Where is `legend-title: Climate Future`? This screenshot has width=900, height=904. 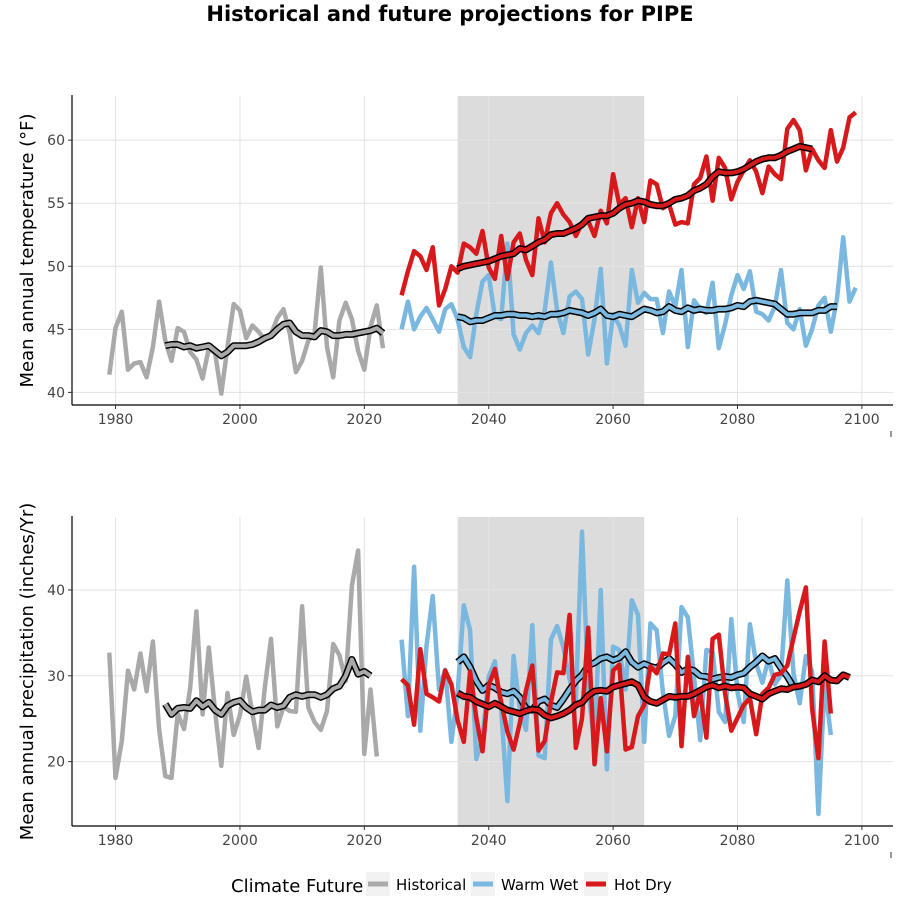 legend-title: Climate Future is located at coordinates (297, 886).